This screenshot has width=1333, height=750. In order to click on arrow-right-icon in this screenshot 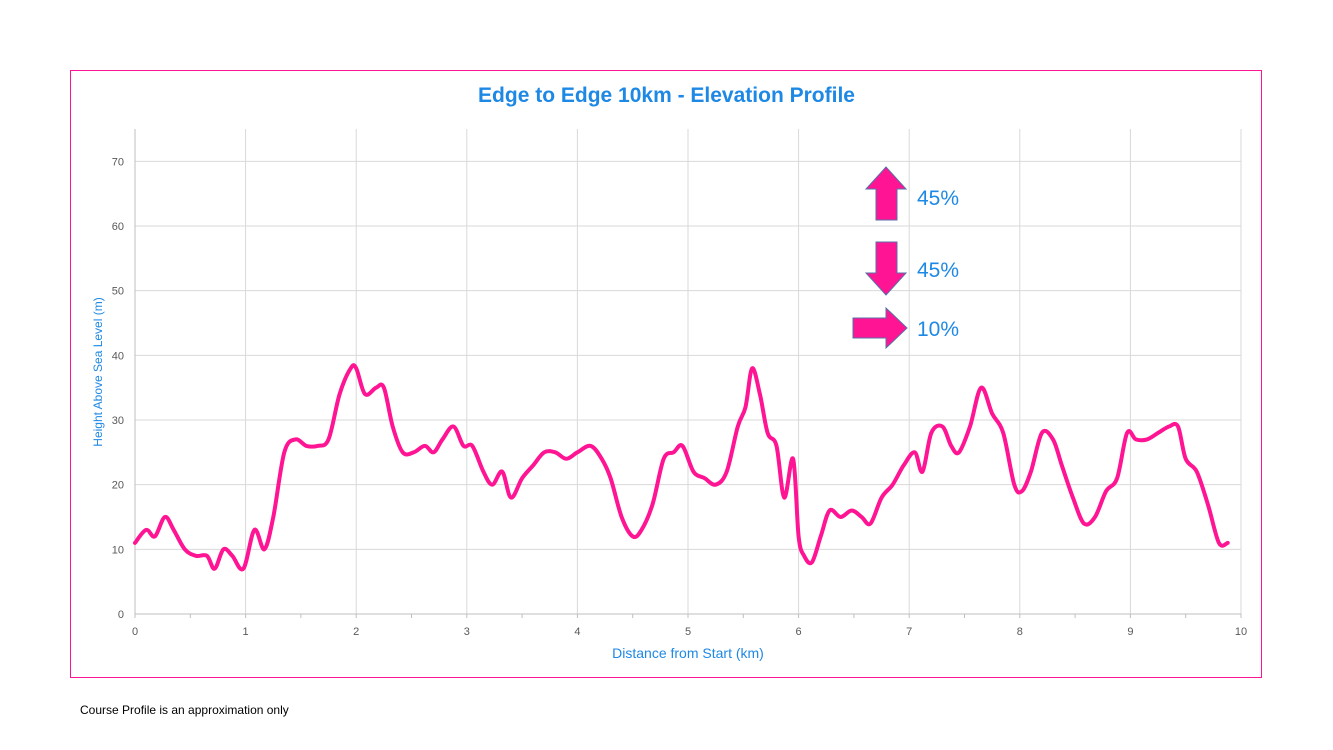, I will do `click(880, 328)`.